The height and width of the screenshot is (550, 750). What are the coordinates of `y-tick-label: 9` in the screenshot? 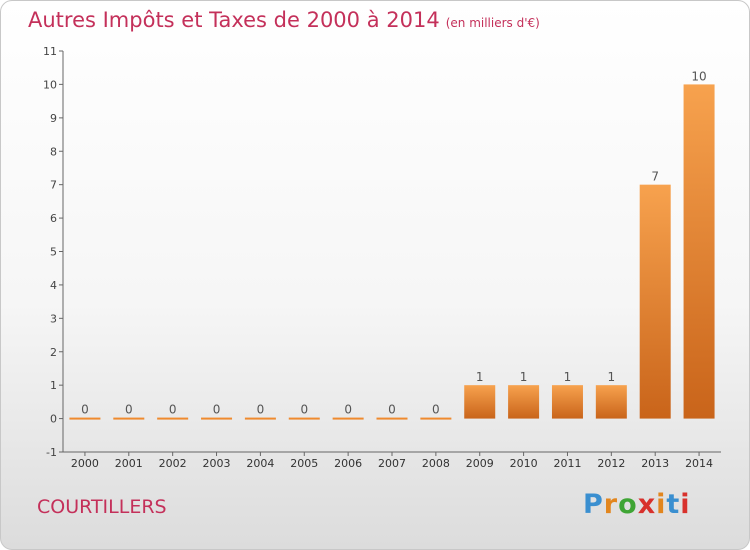 It's located at (53, 118).